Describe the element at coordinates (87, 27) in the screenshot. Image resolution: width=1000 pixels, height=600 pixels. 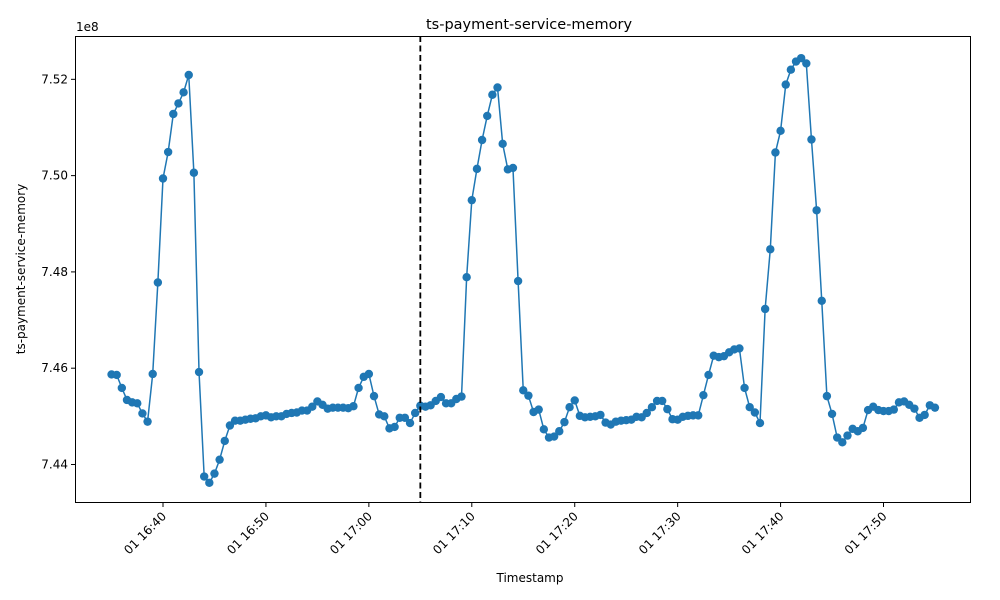
I see `y-offset-label: 1e8` at that location.